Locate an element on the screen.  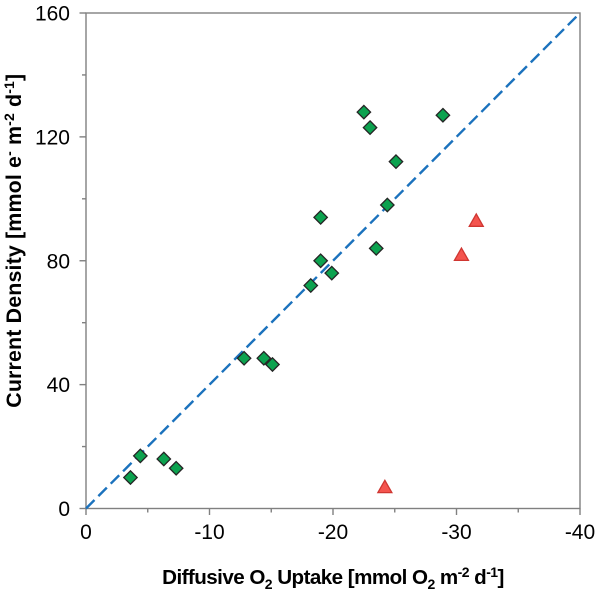
title-text: Uptake [mmol O is located at coordinates (350, 577).